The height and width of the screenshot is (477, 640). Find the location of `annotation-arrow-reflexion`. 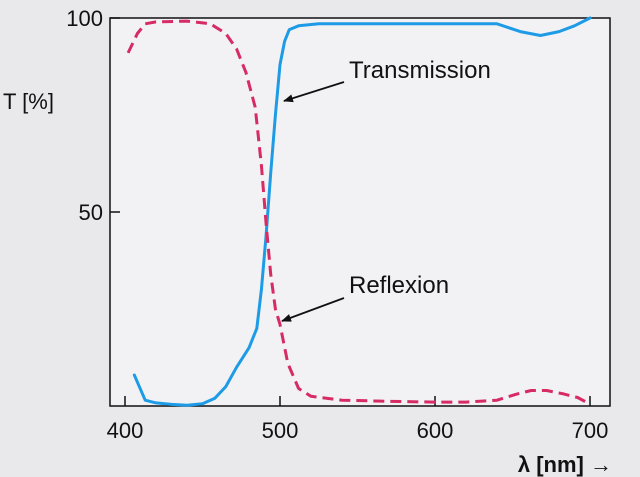

annotation-arrow-reflexion is located at coordinates (313, 309).